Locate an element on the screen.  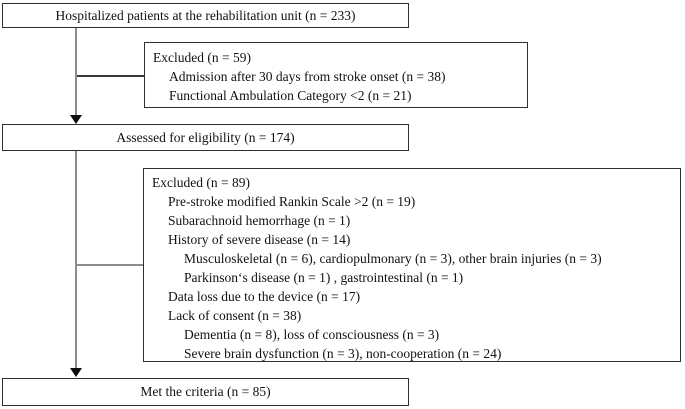
excluded-first-title: Excluded (n = 59) is located at coordinates (202, 57).